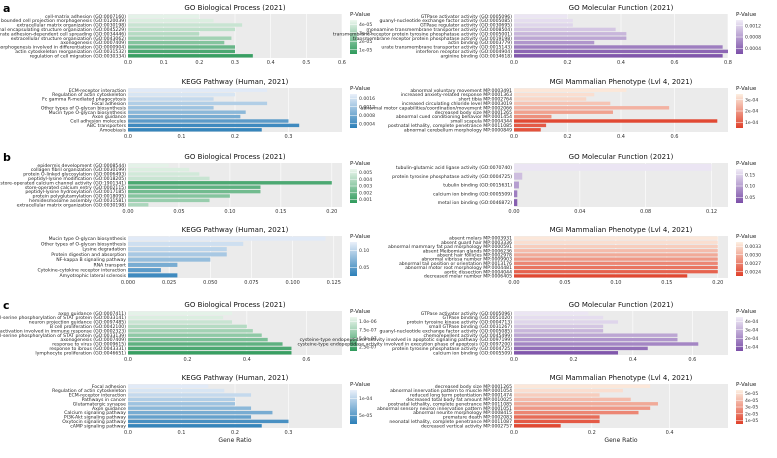  What do you see at coordinates (365, 33) in the screenshot?
I see `legend-tick-label: 3e-05` at bounding box center [365, 33].